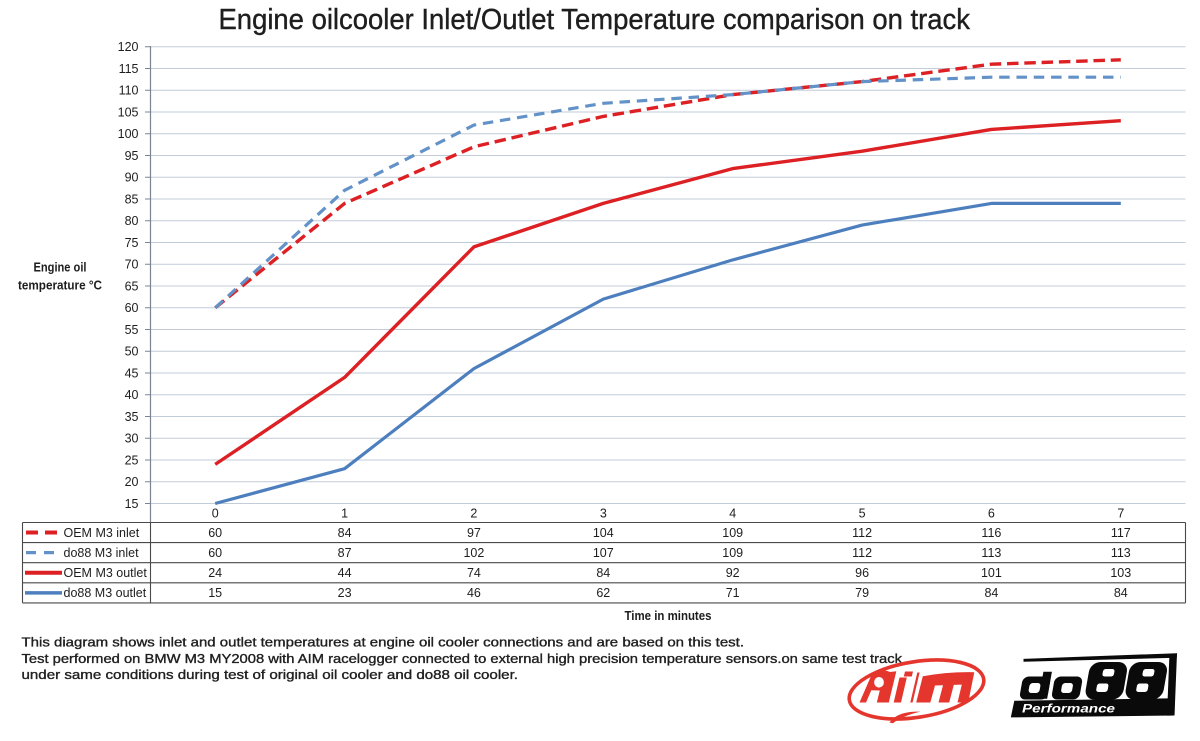 The image size is (1200, 741). Describe the element at coordinates (733, 573) in the screenshot. I see `svg-text: 92` at that location.